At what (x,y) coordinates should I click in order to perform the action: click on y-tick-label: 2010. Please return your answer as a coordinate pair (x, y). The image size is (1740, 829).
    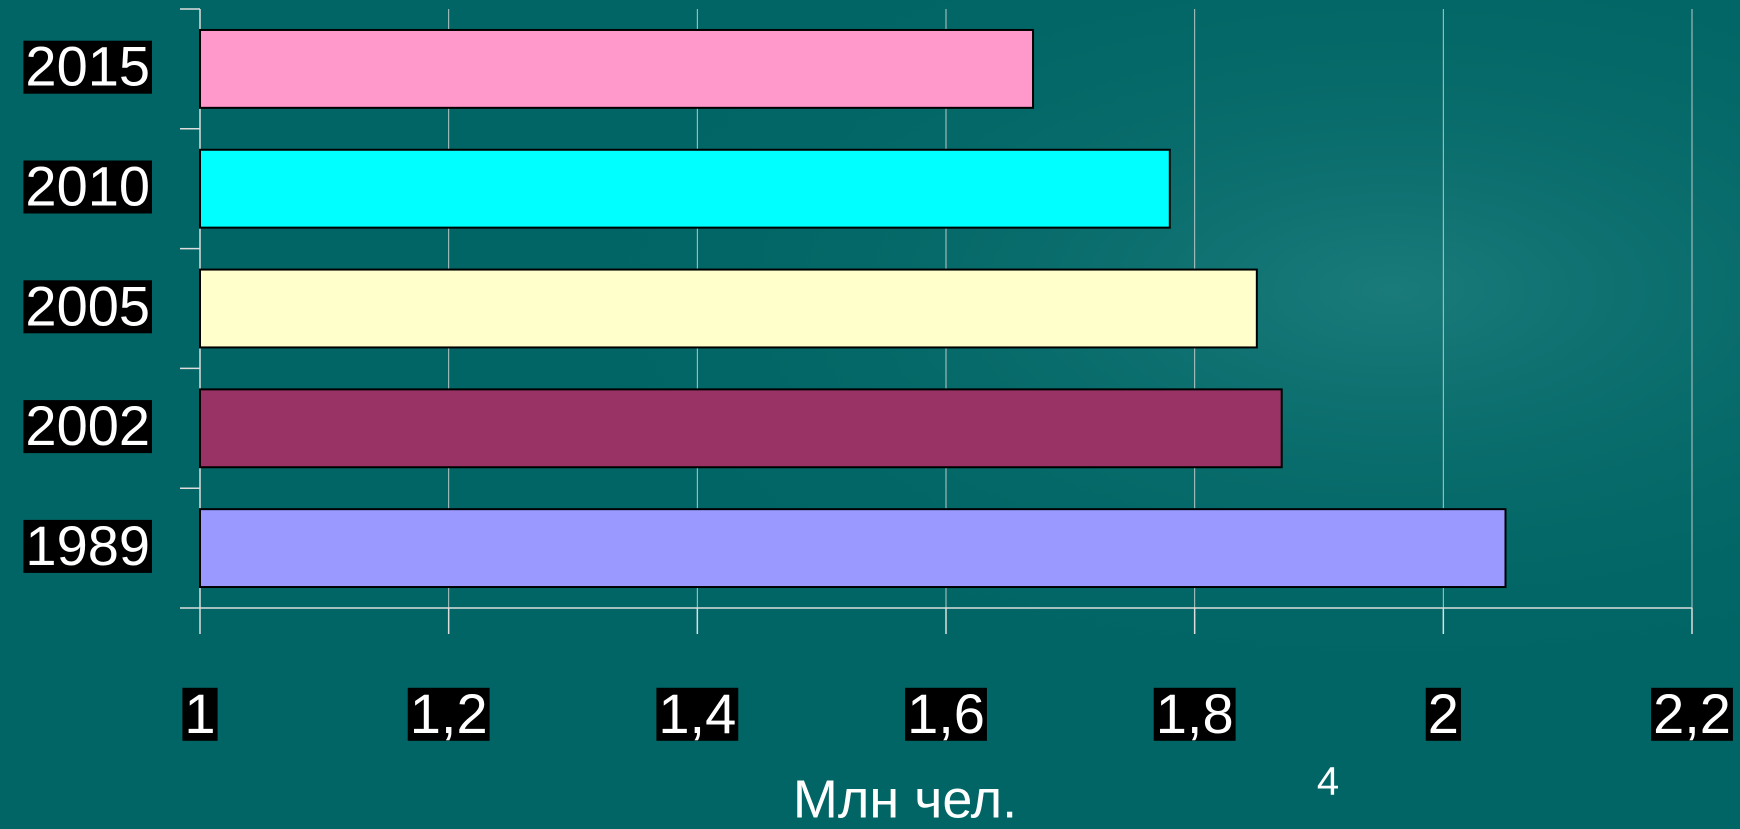
    Looking at the image, I should click on (87, 185).